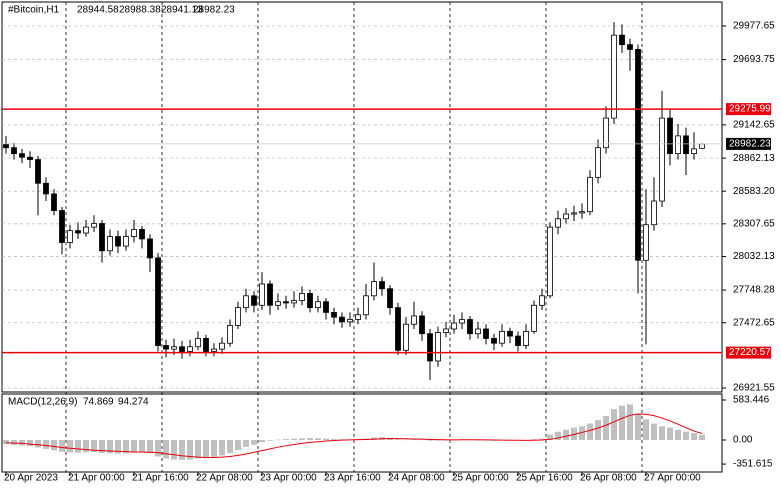 This screenshot has width=781, height=489. Describe the element at coordinates (608, 478) in the screenshot. I see `x-tick-label: 26 Apr 08:00` at that location.